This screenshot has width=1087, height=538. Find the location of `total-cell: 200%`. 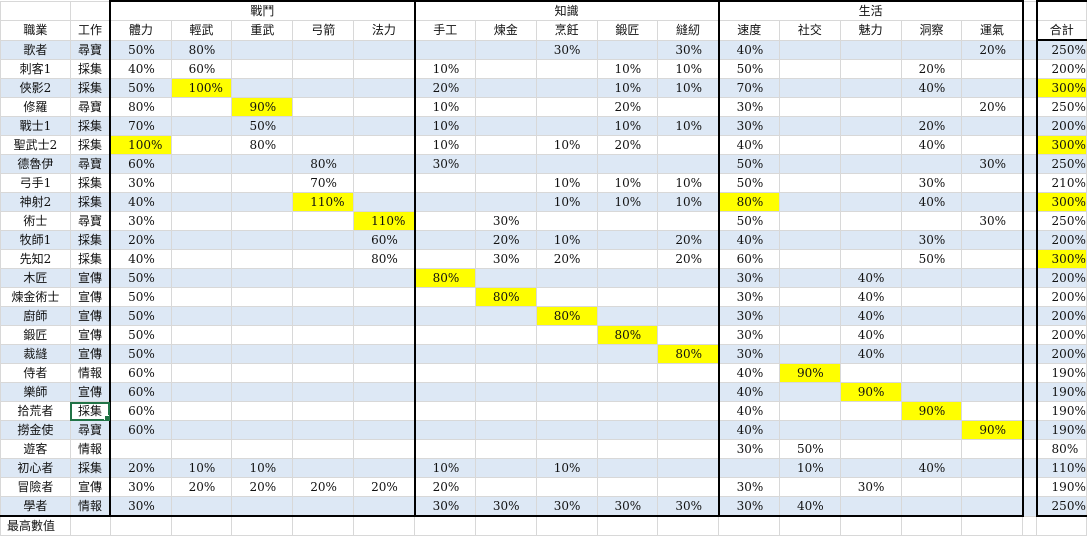

total-cell: 200% is located at coordinates (1061, 278).